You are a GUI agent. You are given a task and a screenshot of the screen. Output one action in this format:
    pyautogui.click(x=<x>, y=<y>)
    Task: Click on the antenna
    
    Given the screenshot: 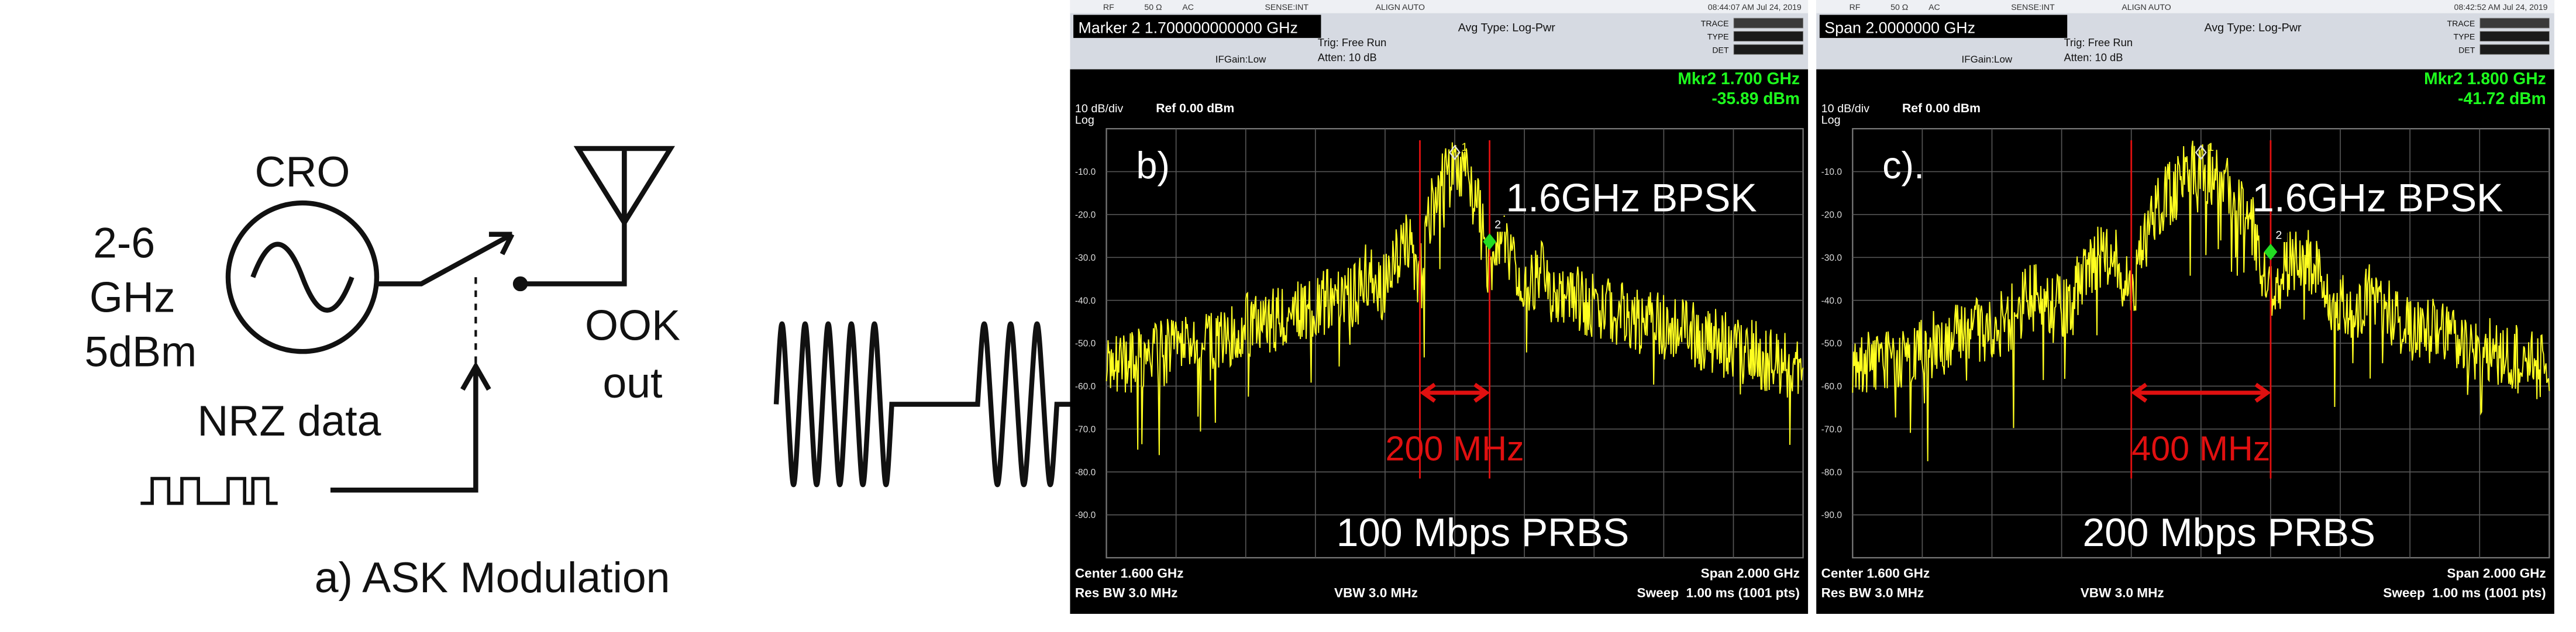 What is the action you would take?
    pyautogui.click(x=624, y=187)
    